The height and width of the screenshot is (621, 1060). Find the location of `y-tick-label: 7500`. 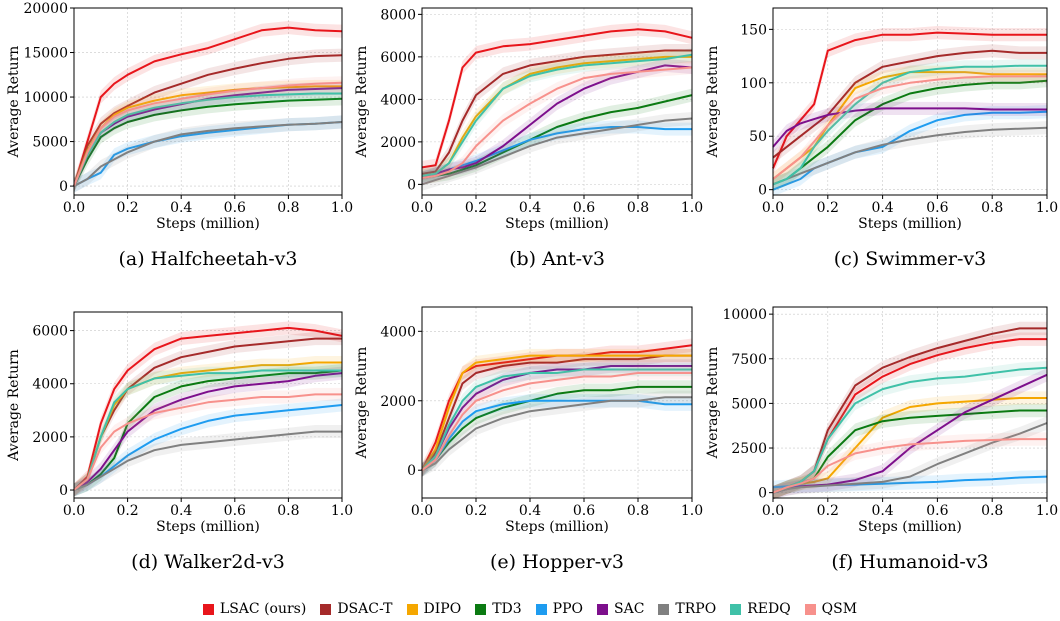

y-tick-label: 7500 is located at coordinates (749, 360).